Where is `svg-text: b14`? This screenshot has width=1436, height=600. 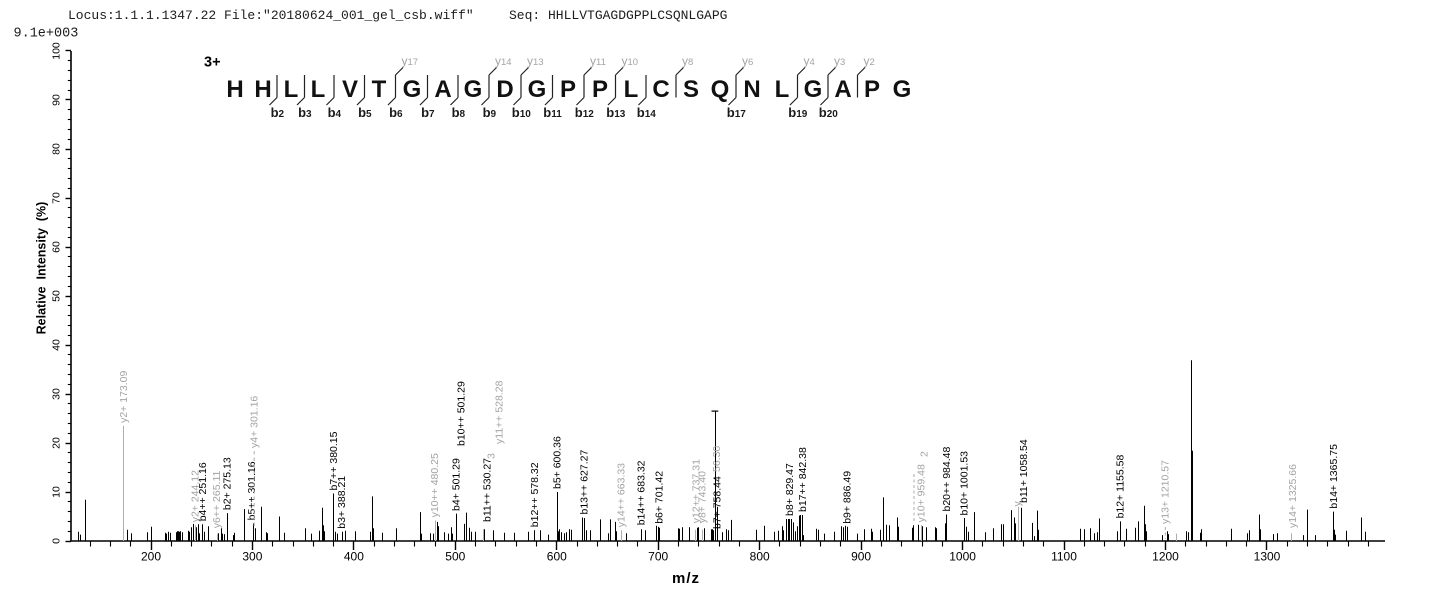 svg-text: b14 is located at coordinates (647, 112).